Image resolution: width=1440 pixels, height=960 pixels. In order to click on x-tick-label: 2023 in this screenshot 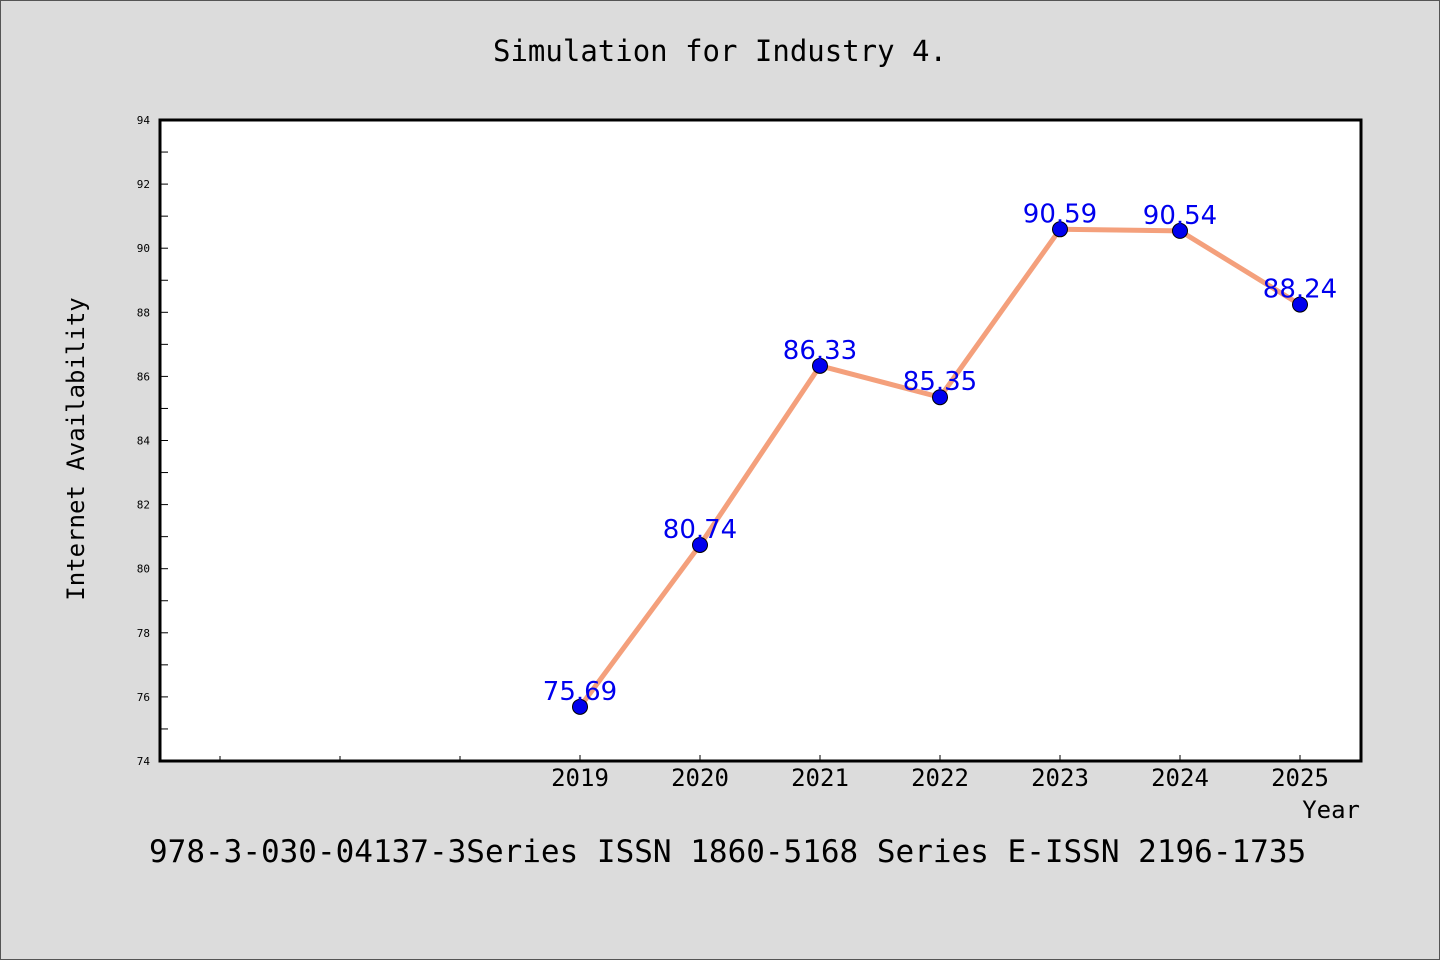, I will do `click(1060, 778)`.